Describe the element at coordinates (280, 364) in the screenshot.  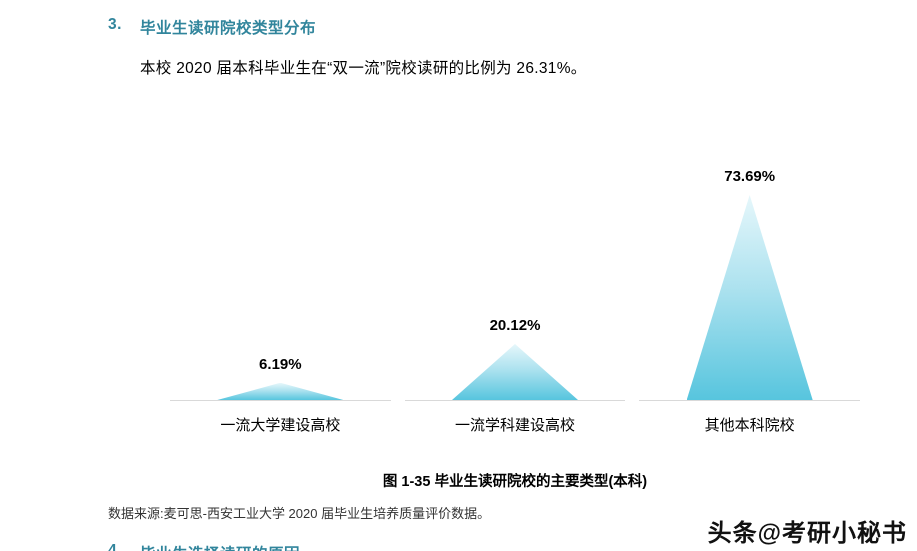
I see `data-value-label: 6.19%` at that location.